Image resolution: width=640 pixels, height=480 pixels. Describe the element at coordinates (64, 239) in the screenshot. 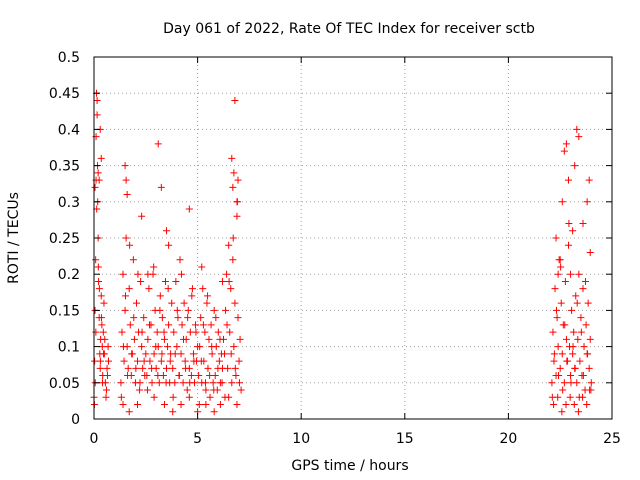

I see `y-tick-label: 0.25` at that location.